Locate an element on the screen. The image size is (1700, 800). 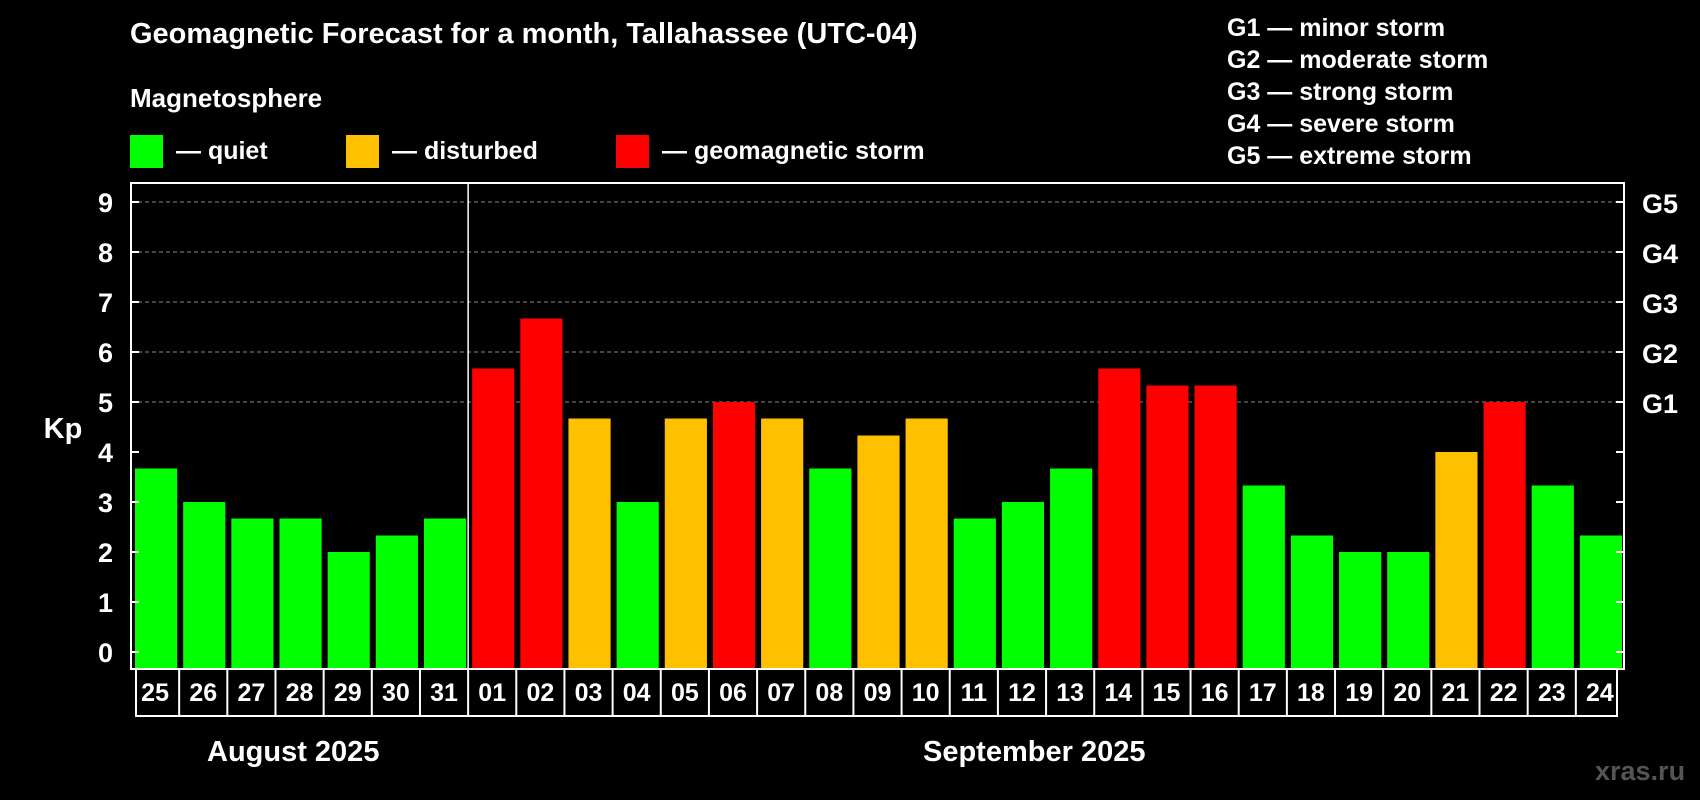
month-label-august: August 2025 is located at coordinates (293, 752).